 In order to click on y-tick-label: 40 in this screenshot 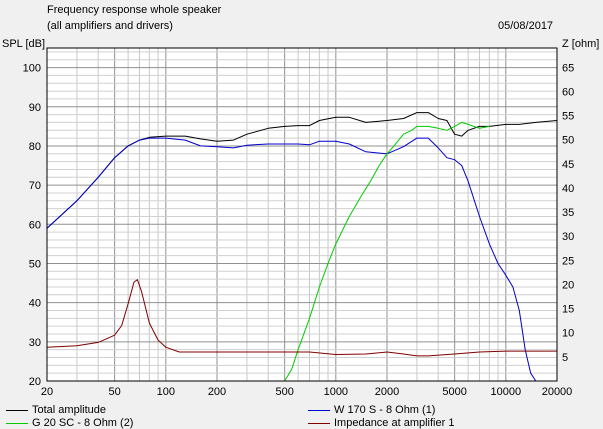, I will do `click(35, 304)`.